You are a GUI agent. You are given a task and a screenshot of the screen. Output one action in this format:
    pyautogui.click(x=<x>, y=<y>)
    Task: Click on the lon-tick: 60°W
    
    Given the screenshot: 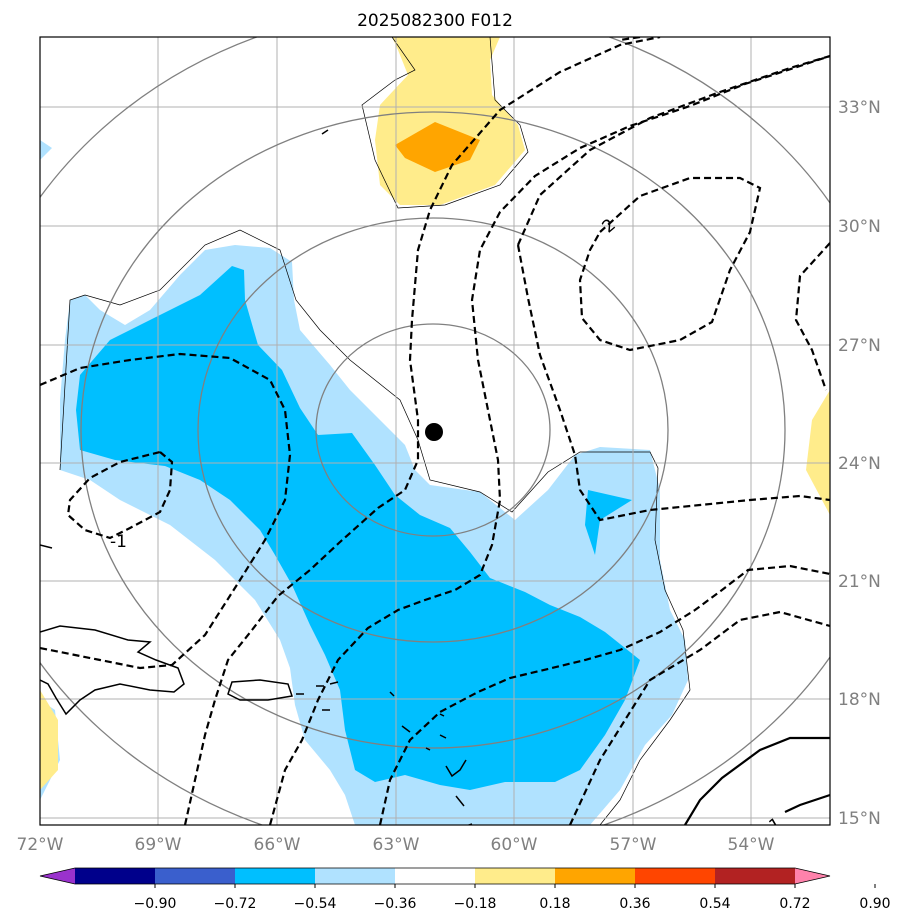 What is the action you would take?
    pyautogui.click(x=514, y=845)
    